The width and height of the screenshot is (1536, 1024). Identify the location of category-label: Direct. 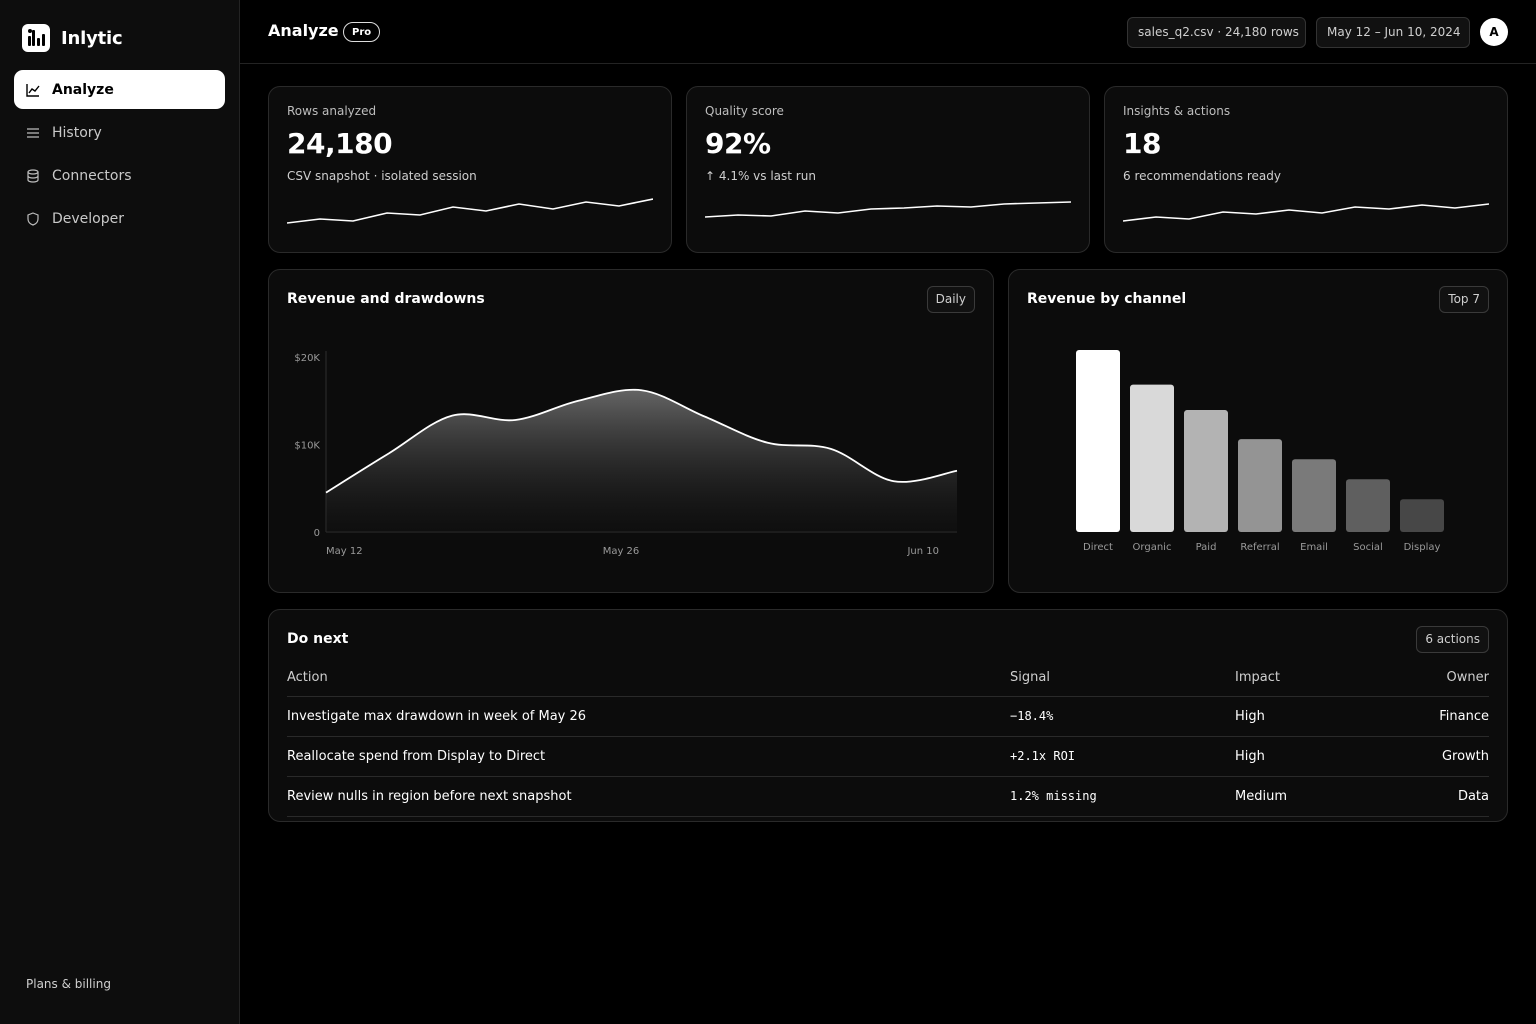
(1098, 547).